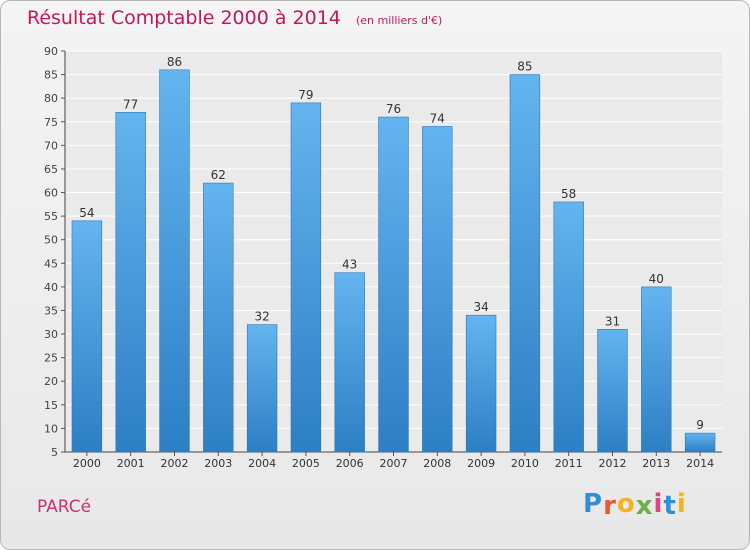  Describe the element at coordinates (644, 506) in the screenshot. I see `logo-letter: x` at that location.